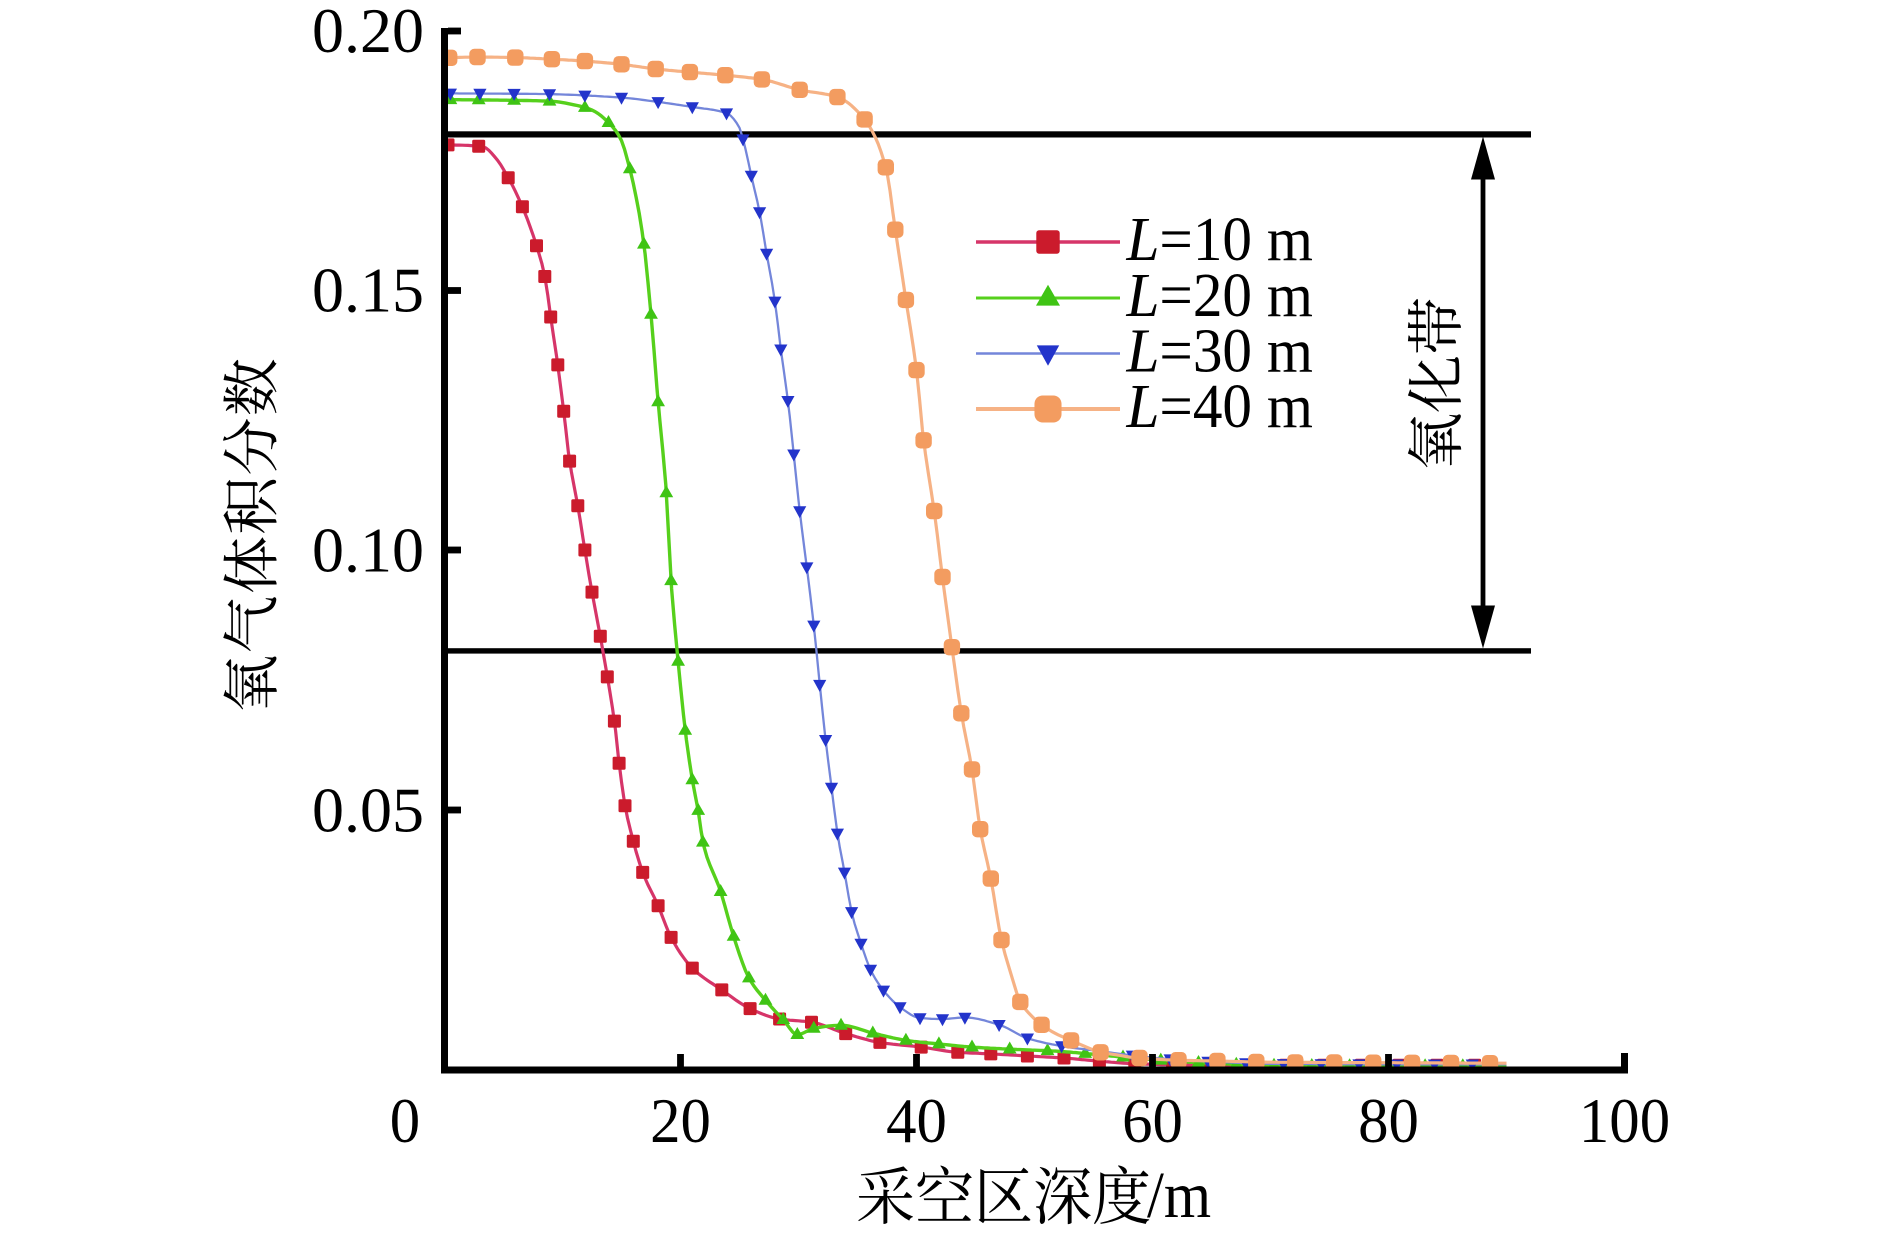 The width and height of the screenshot is (1890, 1238). Describe the element at coordinates (368, 33) in the screenshot. I see `svg-text: 0.20` at that location.